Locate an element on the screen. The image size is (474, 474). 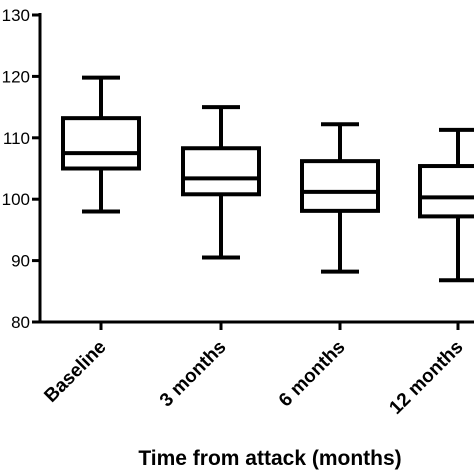
x-tick-label: 6 months is located at coordinates (312, 374).